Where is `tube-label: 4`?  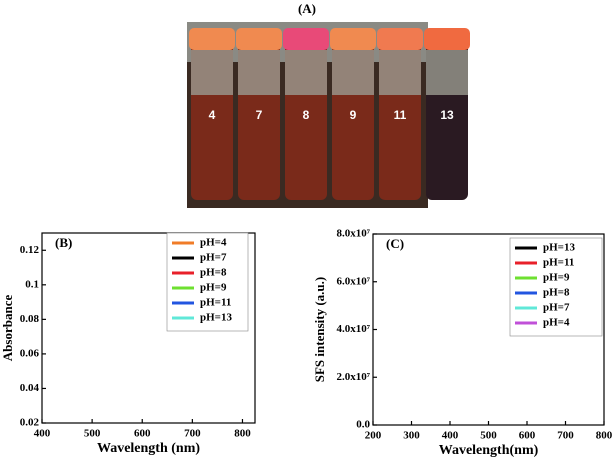
tube-label: 4 is located at coordinates (212, 115).